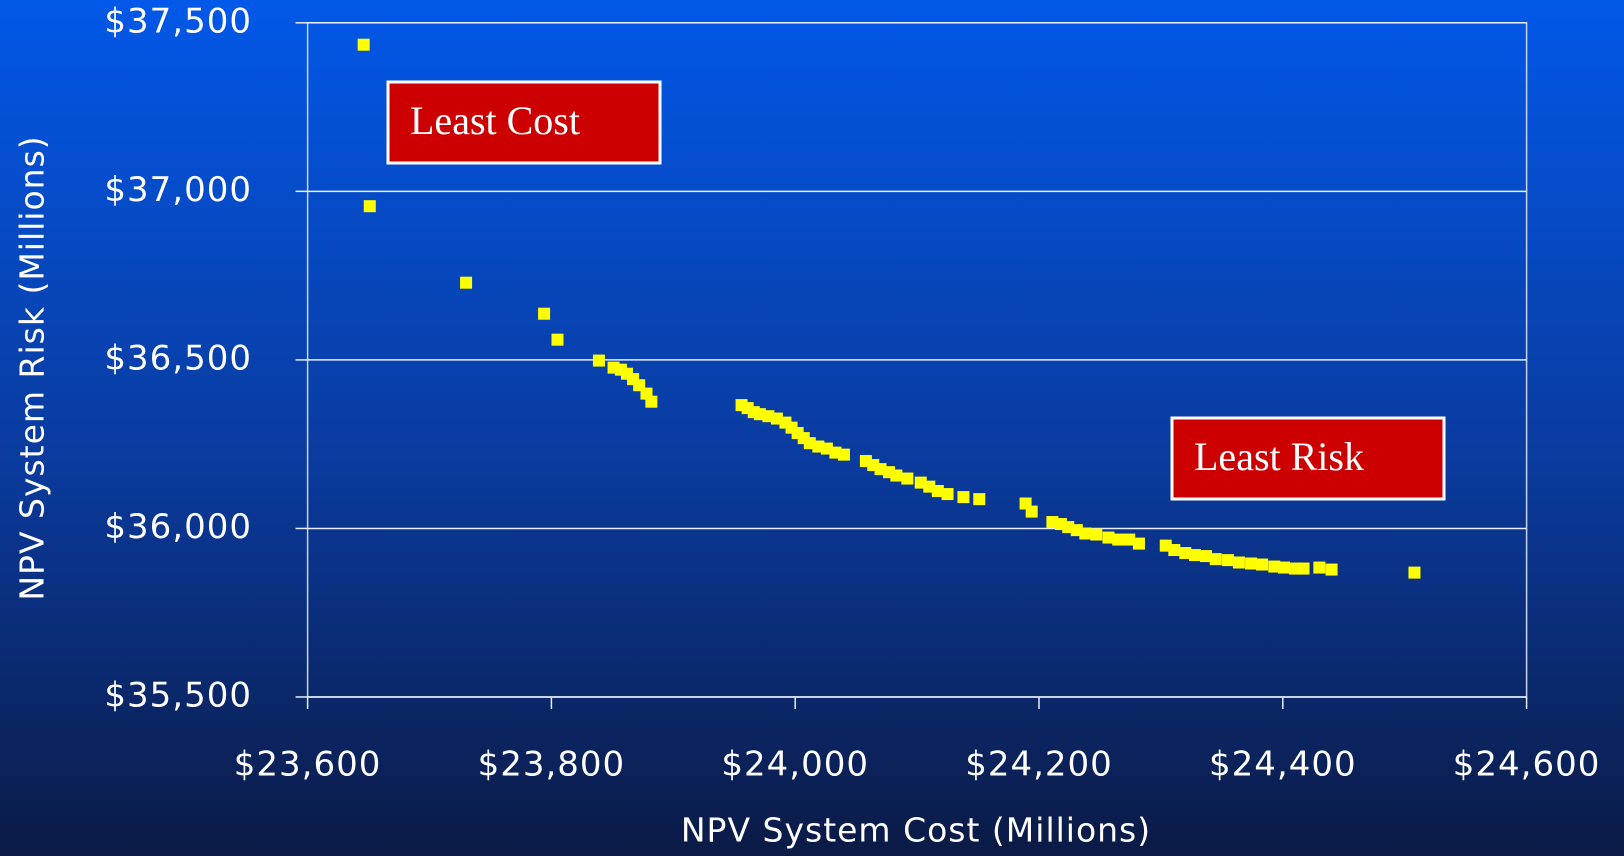 This screenshot has height=856, width=1624. What do you see at coordinates (178, 696) in the screenshot?
I see `y-tick-label: $35,500` at bounding box center [178, 696].